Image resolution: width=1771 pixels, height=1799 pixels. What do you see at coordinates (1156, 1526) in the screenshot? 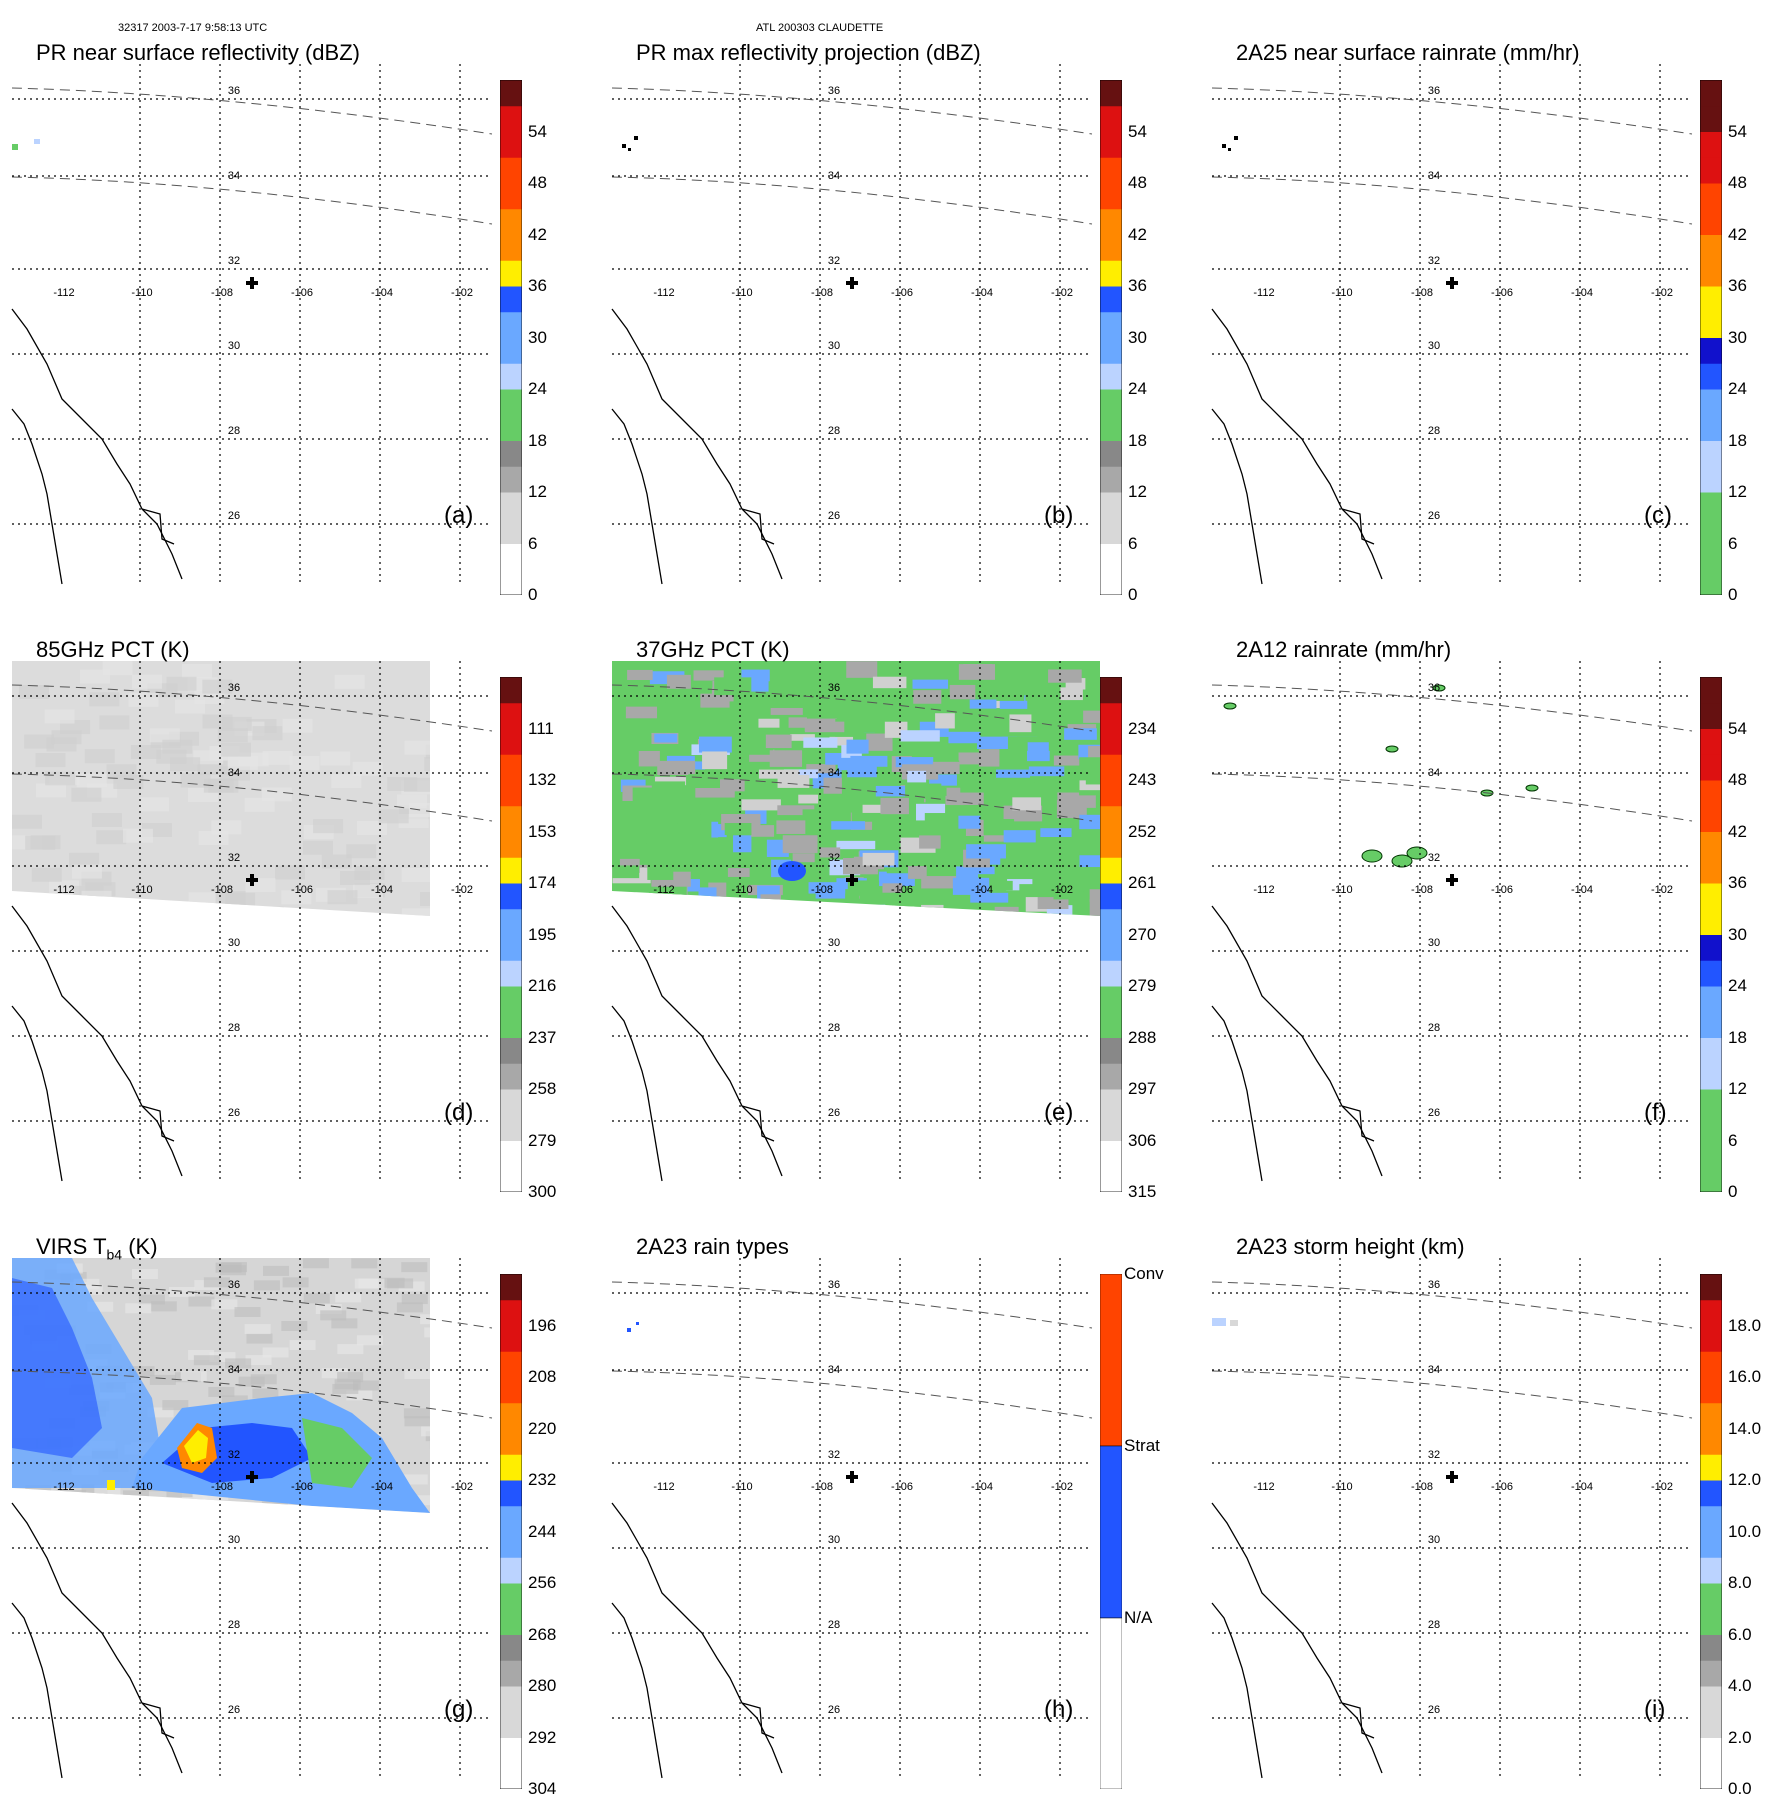
I see `colorbar-ticks: N/A Strat Conv` at bounding box center [1156, 1526].